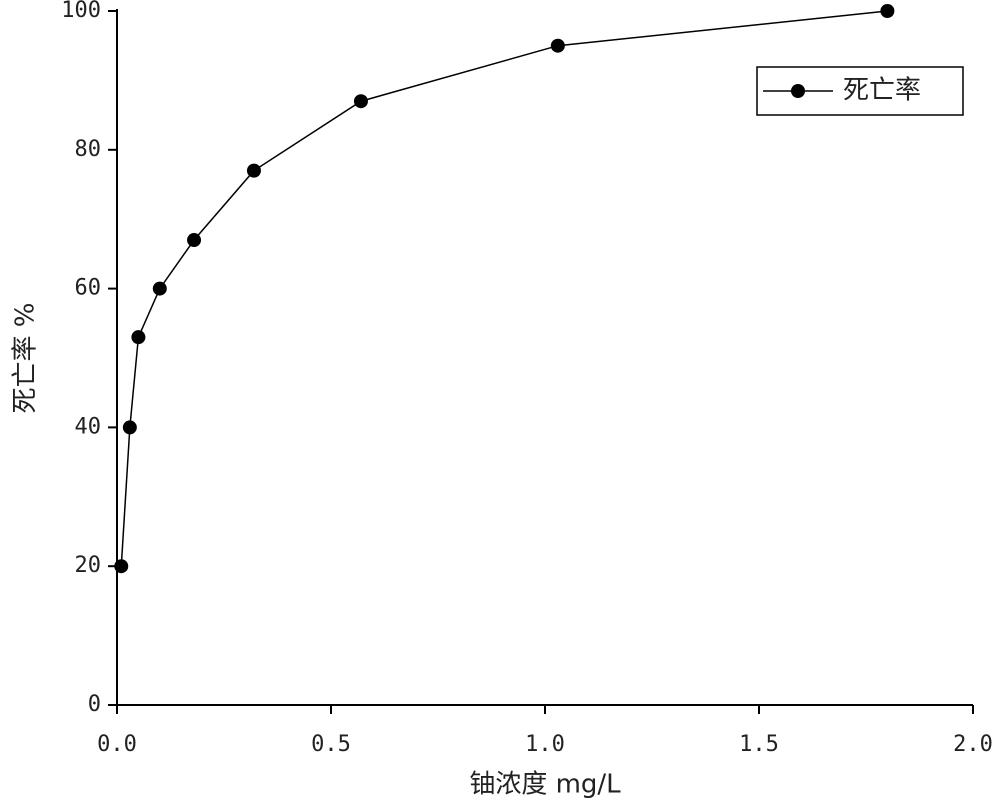 This screenshot has width=1000, height=809. Describe the element at coordinates (545, 744) in the screenshot. I see `x-tick-label: 1.0` at that location.